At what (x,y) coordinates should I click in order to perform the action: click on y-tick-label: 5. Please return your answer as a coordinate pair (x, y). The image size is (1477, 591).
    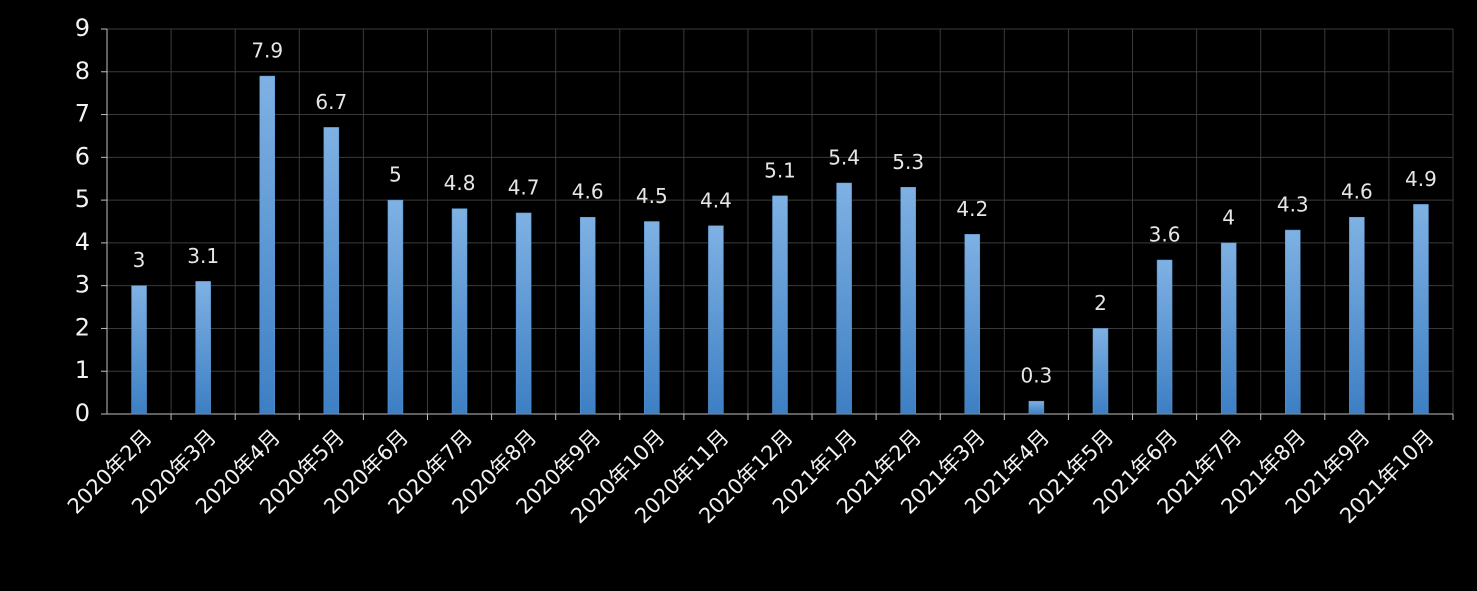
    Looking at the image, I should click on (82, 199).